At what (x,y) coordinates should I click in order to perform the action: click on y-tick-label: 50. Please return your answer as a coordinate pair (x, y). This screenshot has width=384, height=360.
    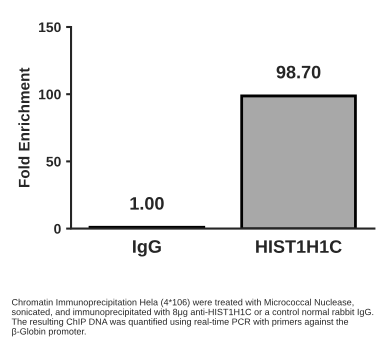
    Looking at the image, I should click on (53, 161).